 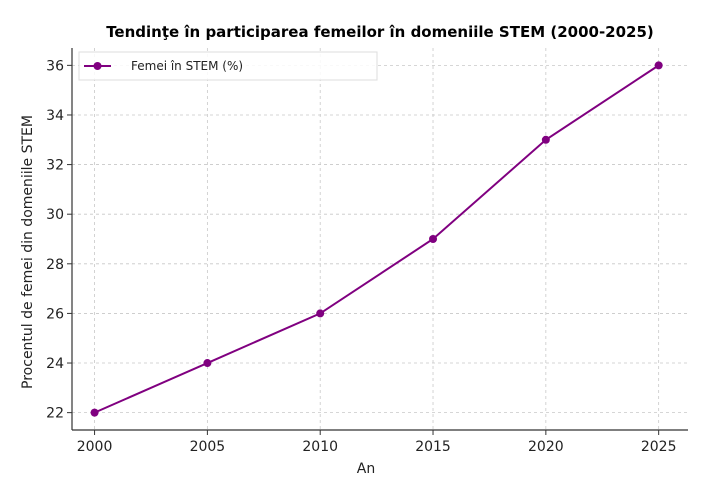 I want to click on y-tick-label: 28, so click(x=55, y=265).